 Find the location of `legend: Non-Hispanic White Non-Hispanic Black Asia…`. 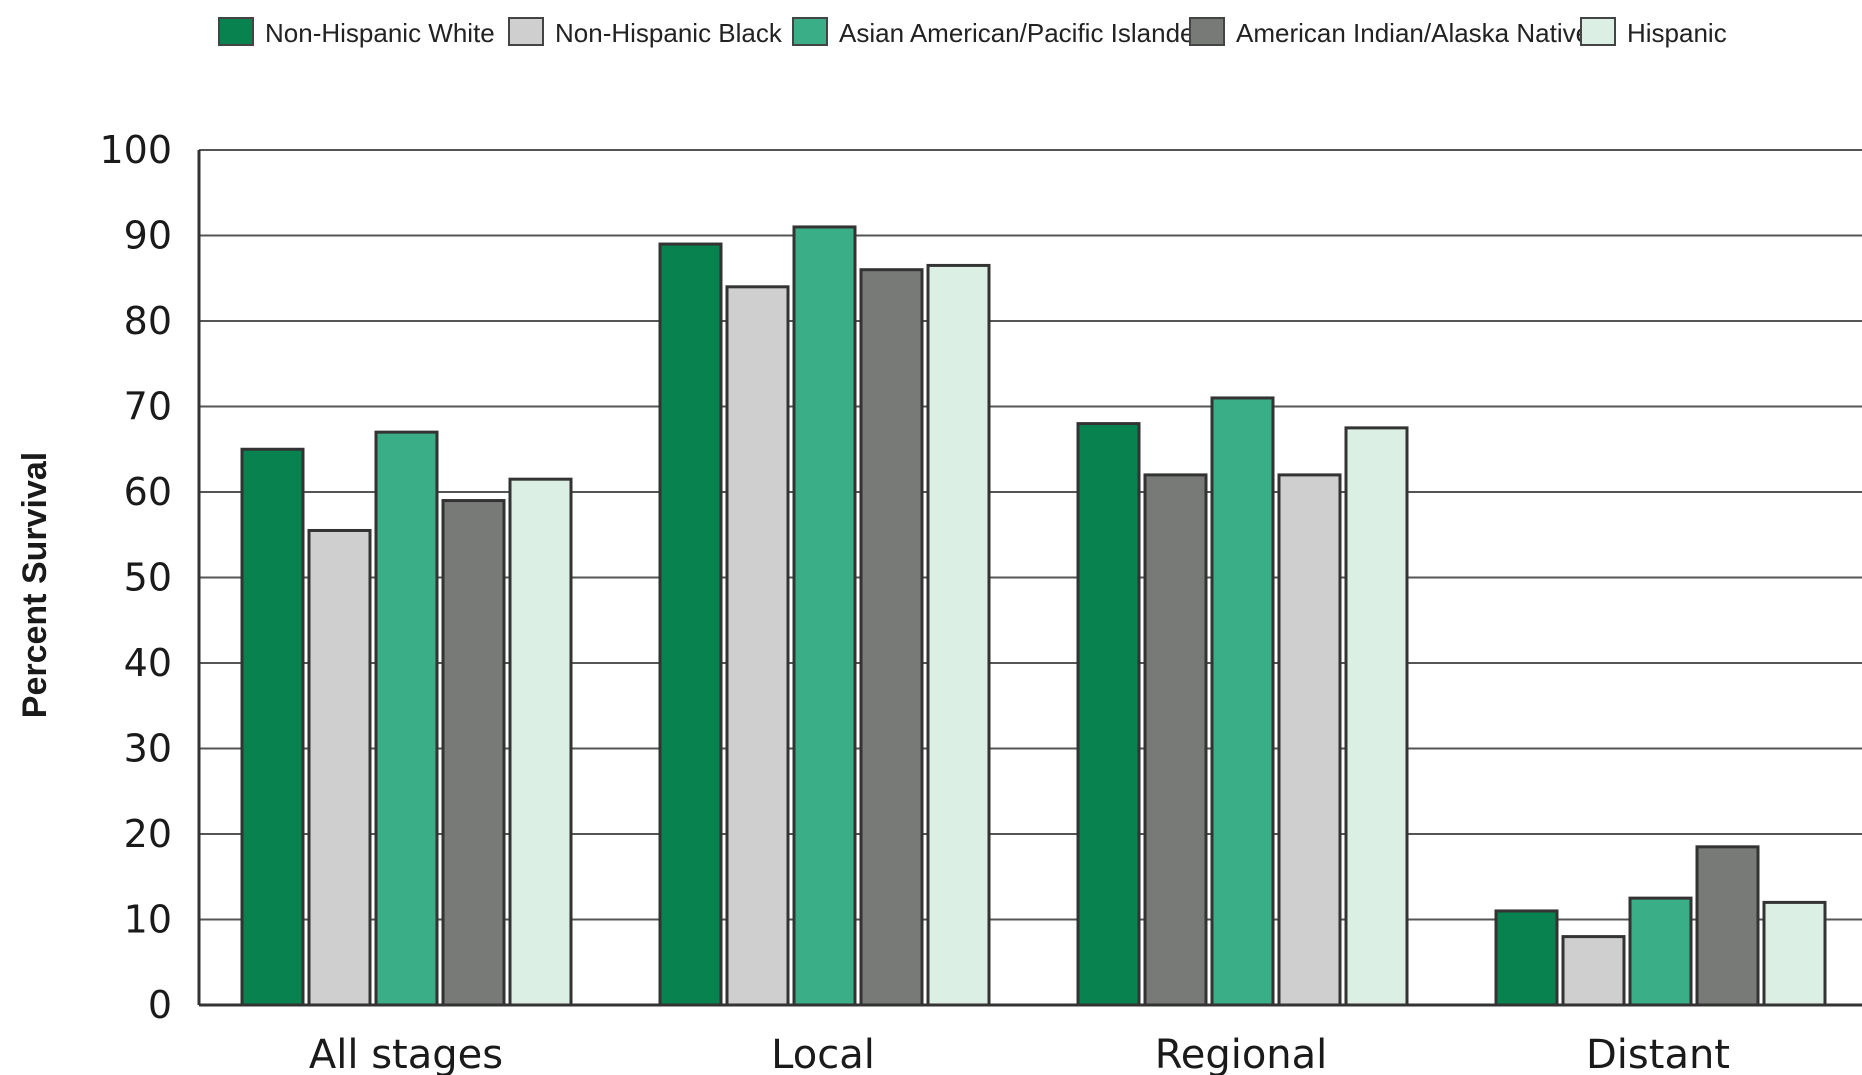

legend: Non-Hispanic White Non-Hispanic Black Asia… is located at coordinates (972, 32).